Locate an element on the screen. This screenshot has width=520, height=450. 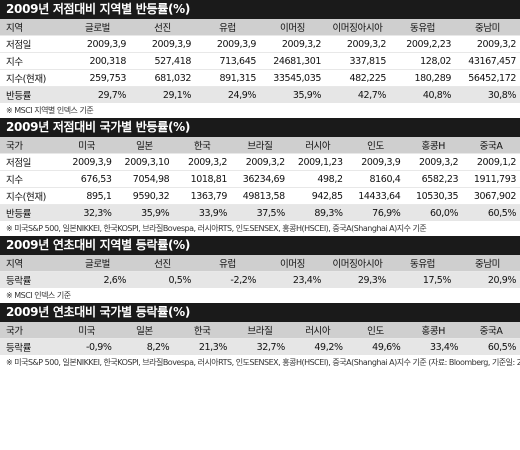
value-cell: 7054,98 is located at coordinates (144, 179).